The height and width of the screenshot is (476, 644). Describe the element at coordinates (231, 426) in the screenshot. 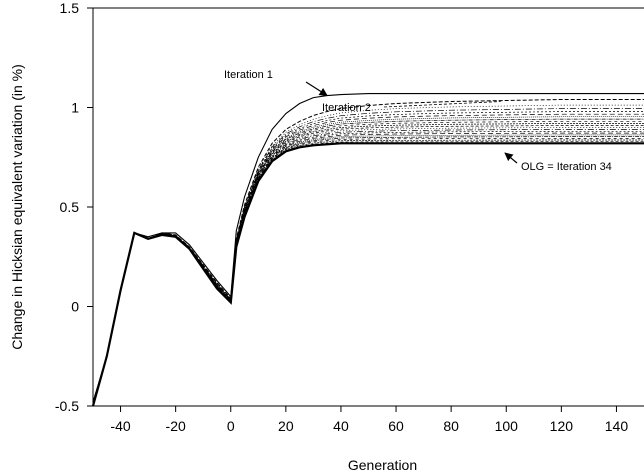

I see `x-tick-label: 0` at that location.